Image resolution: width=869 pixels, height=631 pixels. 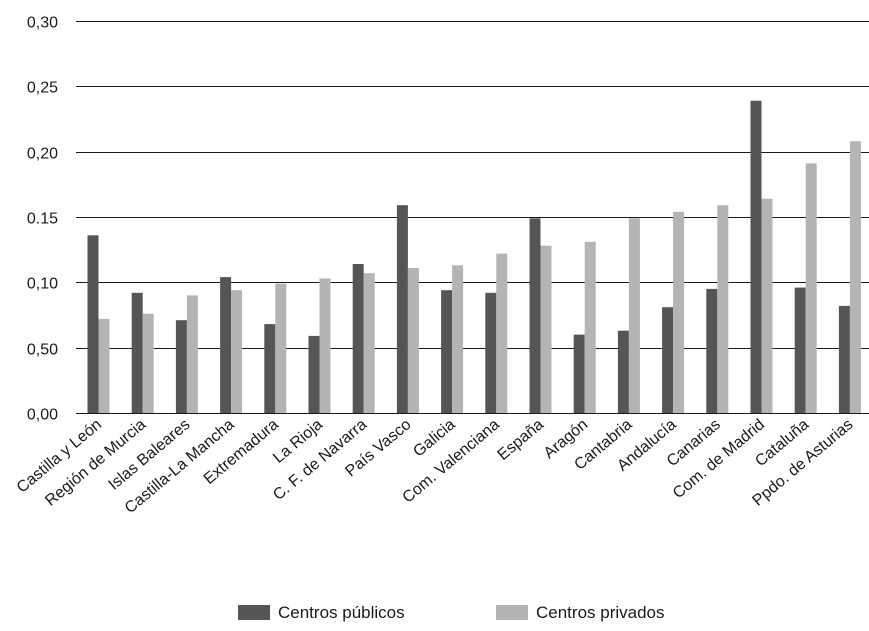 What do you see at coordinates (451, 612) in the screenshot?
I see `legend: Centros públicos Centros privados` at bounding box center [451, 612].